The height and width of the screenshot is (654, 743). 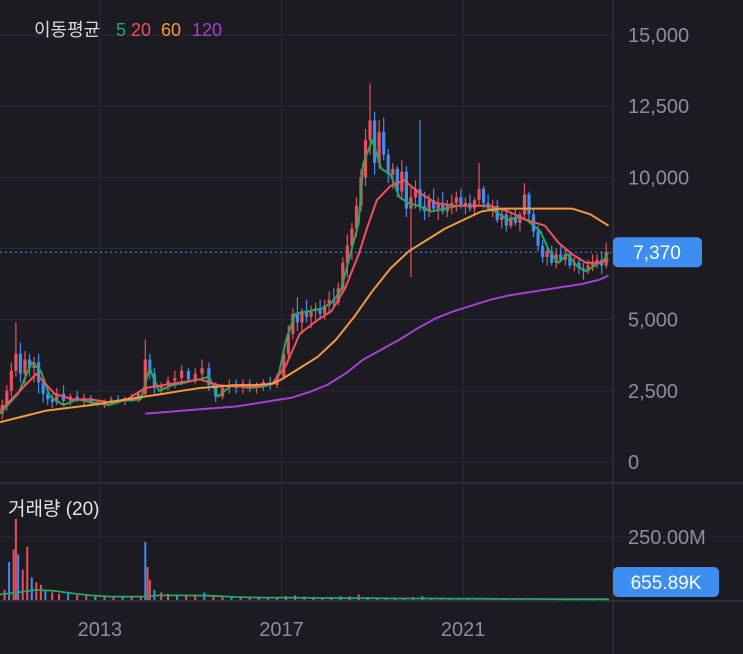 I want to click on volume-ma-line, so click(x=304, y=594).